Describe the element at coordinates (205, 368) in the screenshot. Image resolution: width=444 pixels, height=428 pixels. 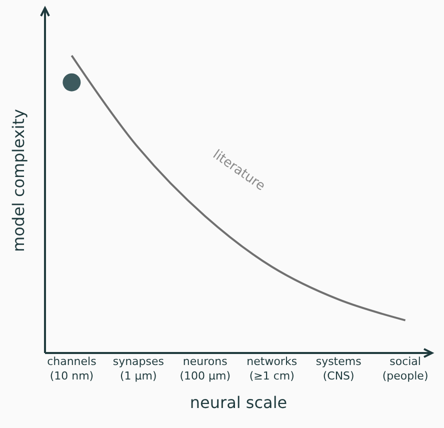
I see `x-tick-label: neurons (100 μm)` at that location.